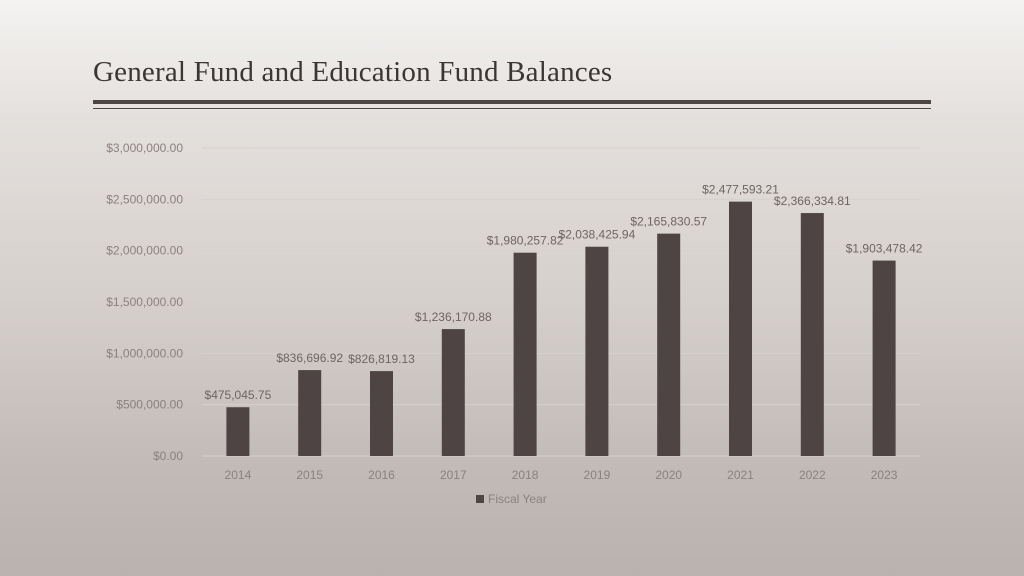 The image size is (1024, 576). What do you see at coordinates (480, 499) in the screenshot?
I see `legend-swatch` at bounding box center [480, 499].